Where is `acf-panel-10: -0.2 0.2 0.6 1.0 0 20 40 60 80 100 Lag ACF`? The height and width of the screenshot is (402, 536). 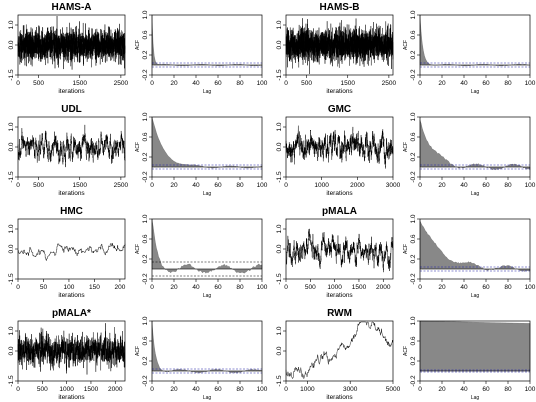
acf-panel-10: -0.2 0.2 0.6 1.0 0 20 40 60 80 100 Lag ACF is located at coordinates (201, 256).